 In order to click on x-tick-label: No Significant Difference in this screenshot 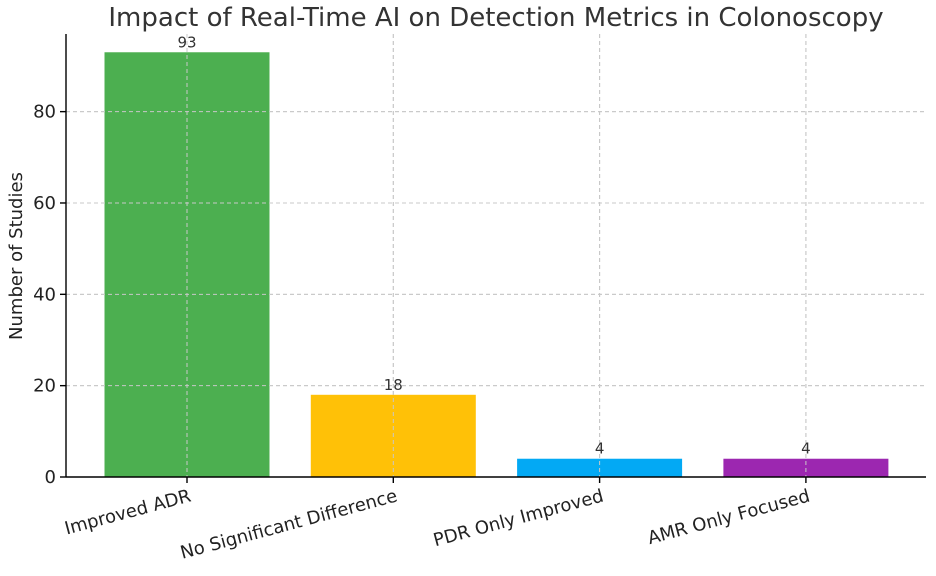, I will do `click(289, 525)`.